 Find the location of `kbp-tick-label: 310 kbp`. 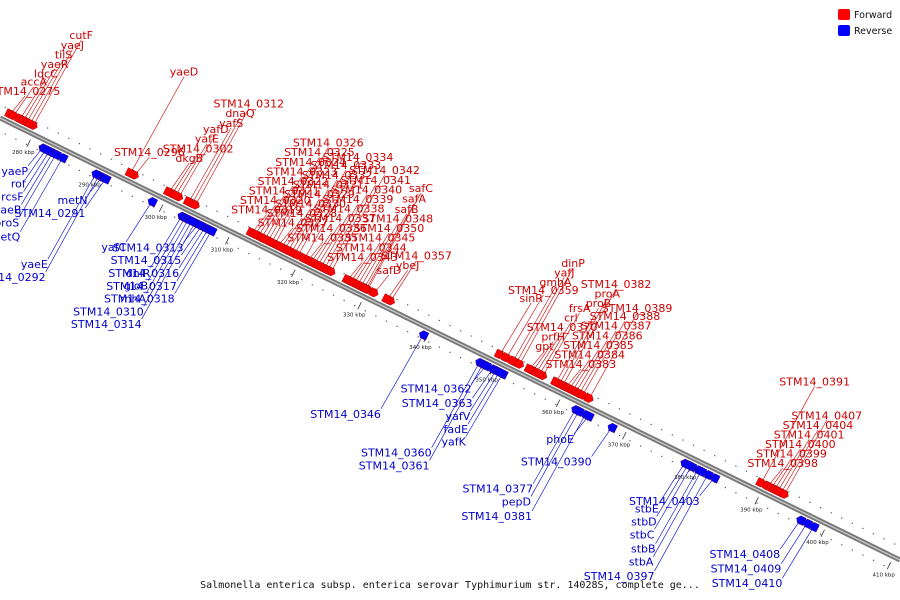

kbp-tick-label: 310 kbp is located at coordinates (222, 250).